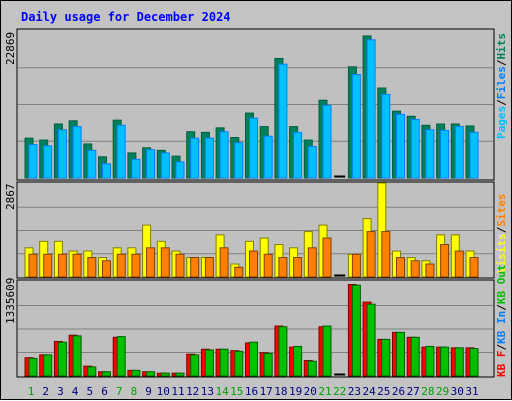 The image size is (512, 401). I want to click on legend-sep-4: /, so click(501, 347).